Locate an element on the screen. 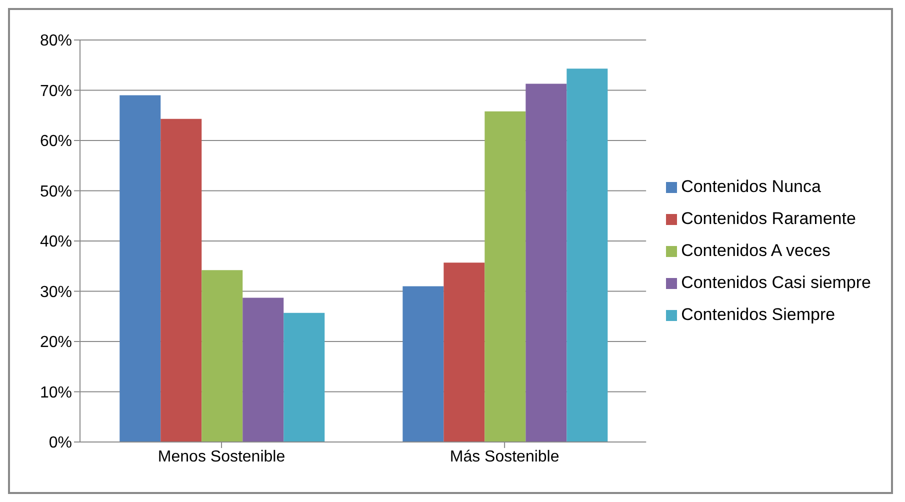 The width and height of the screenshot is (905, 502). y-tick-label: 0% is located at coordinates (60, 443).